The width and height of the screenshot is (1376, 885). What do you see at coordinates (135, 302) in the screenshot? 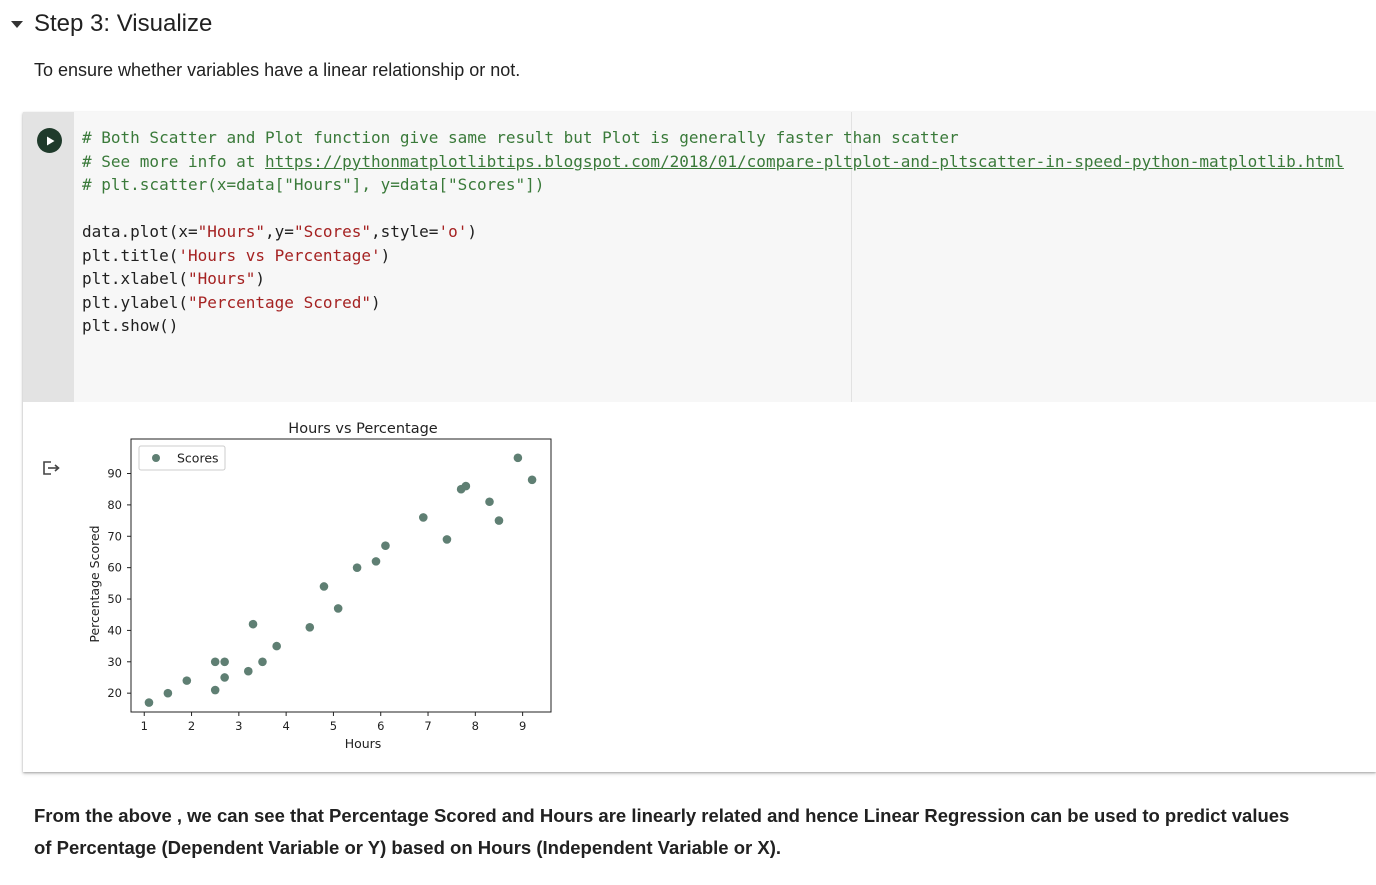
I see `code-token: plt.ylabel(` at bounding box center [135, 302].